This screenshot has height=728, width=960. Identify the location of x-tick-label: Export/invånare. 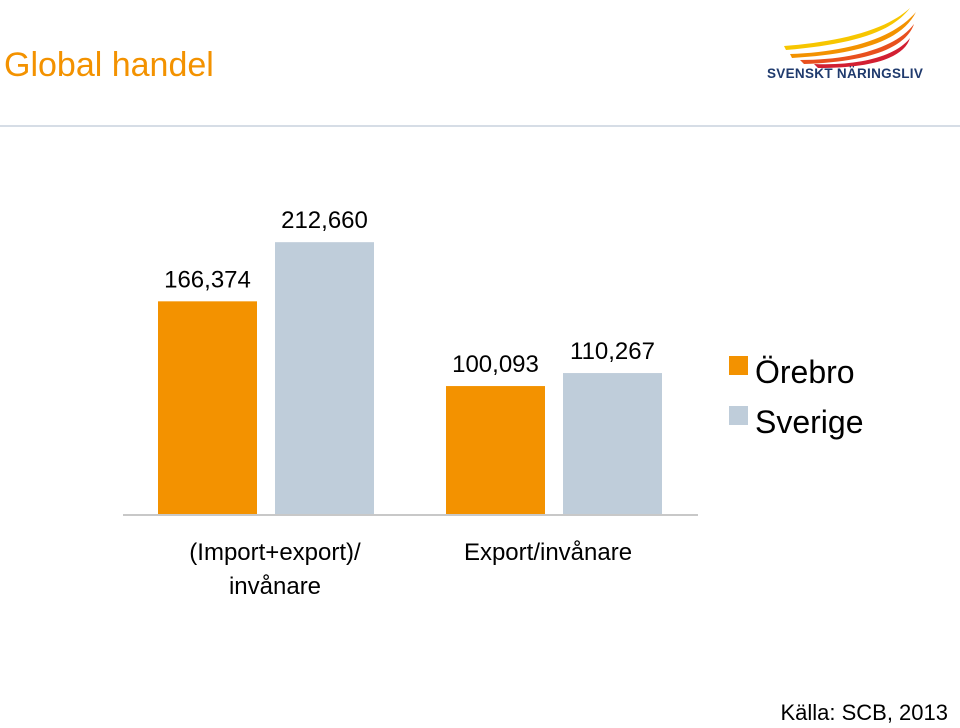
(548, 552).